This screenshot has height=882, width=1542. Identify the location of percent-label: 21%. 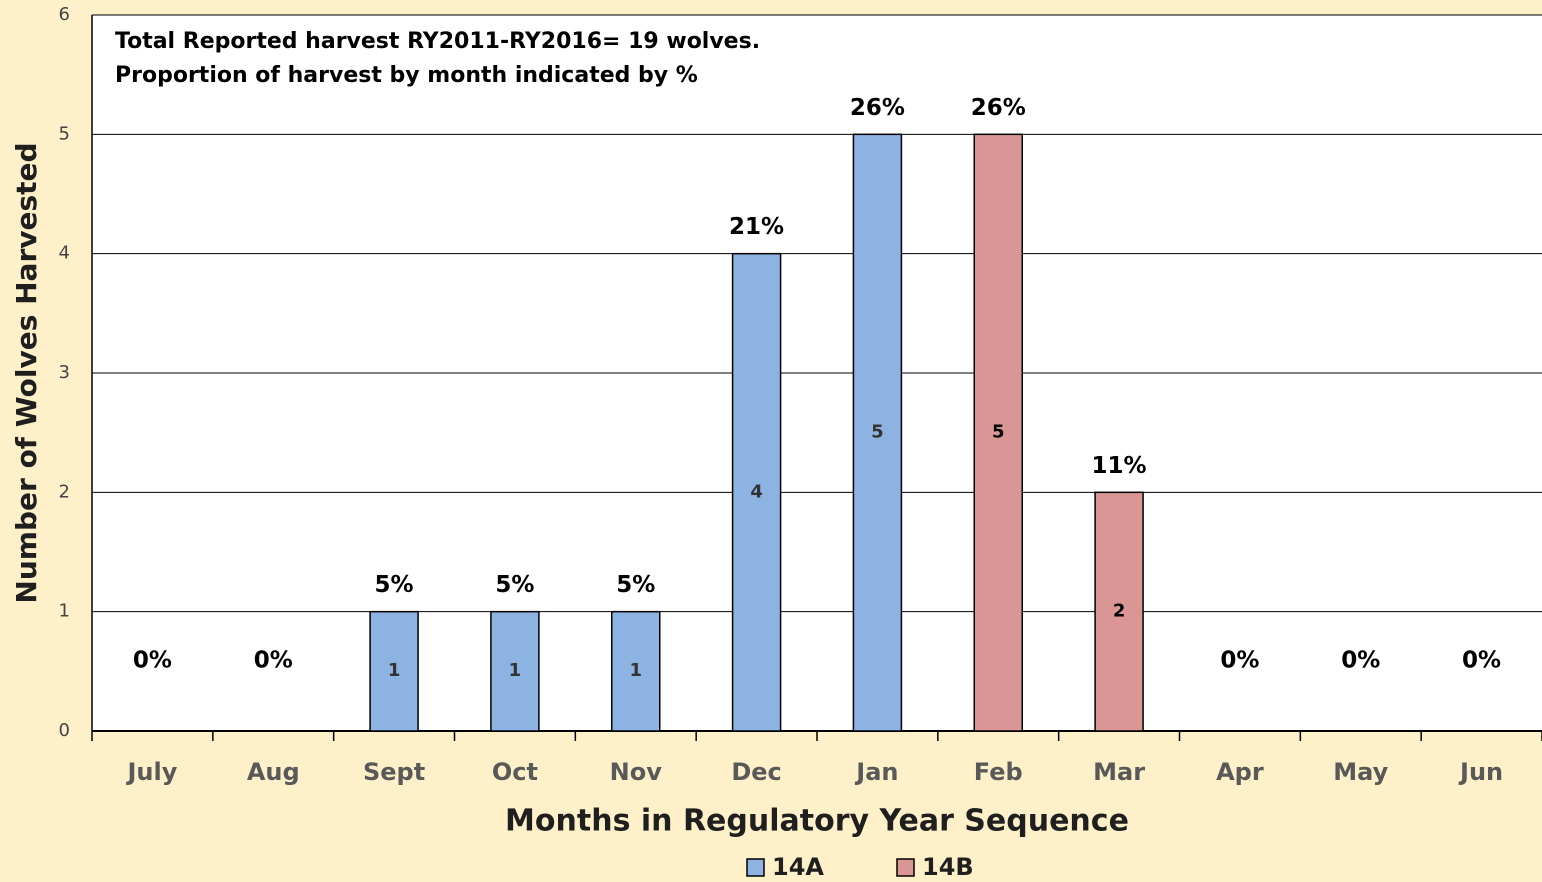
(756, 227).